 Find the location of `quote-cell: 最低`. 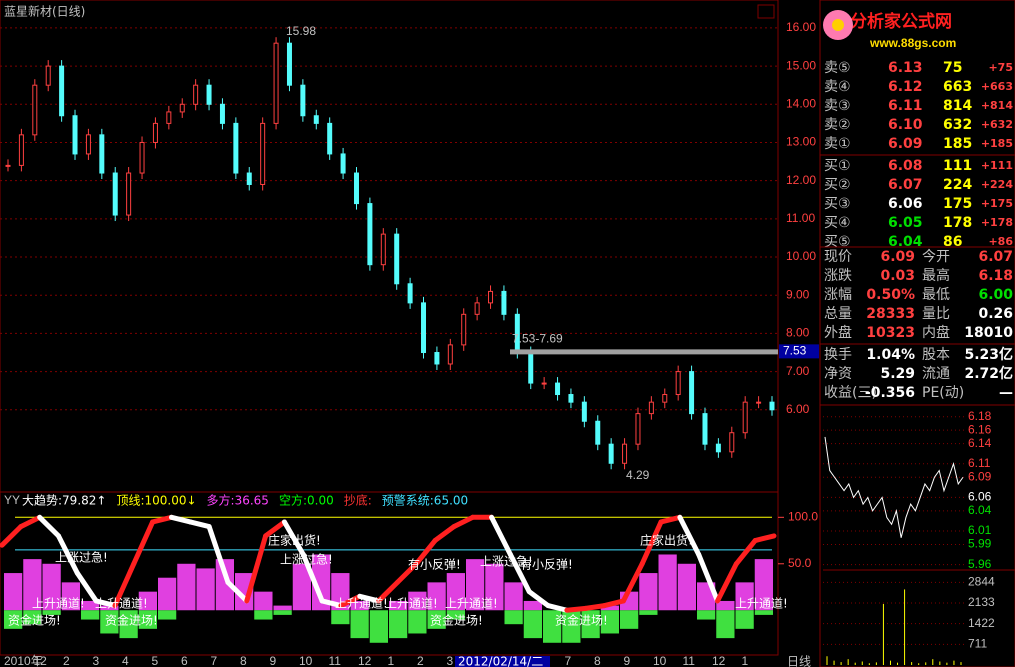

quote-cell: 最低 is located at coordinates (936, 295).